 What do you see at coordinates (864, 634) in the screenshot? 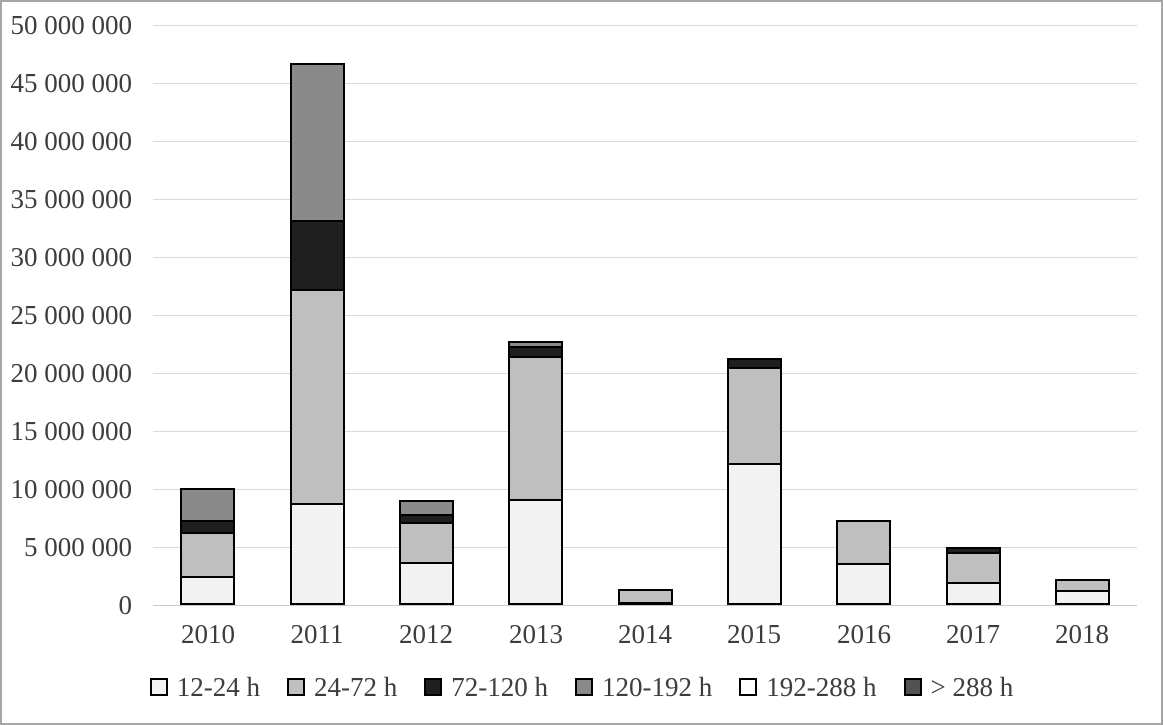
I see `x-tick-label: 2016` at bounding box center [864, 634].